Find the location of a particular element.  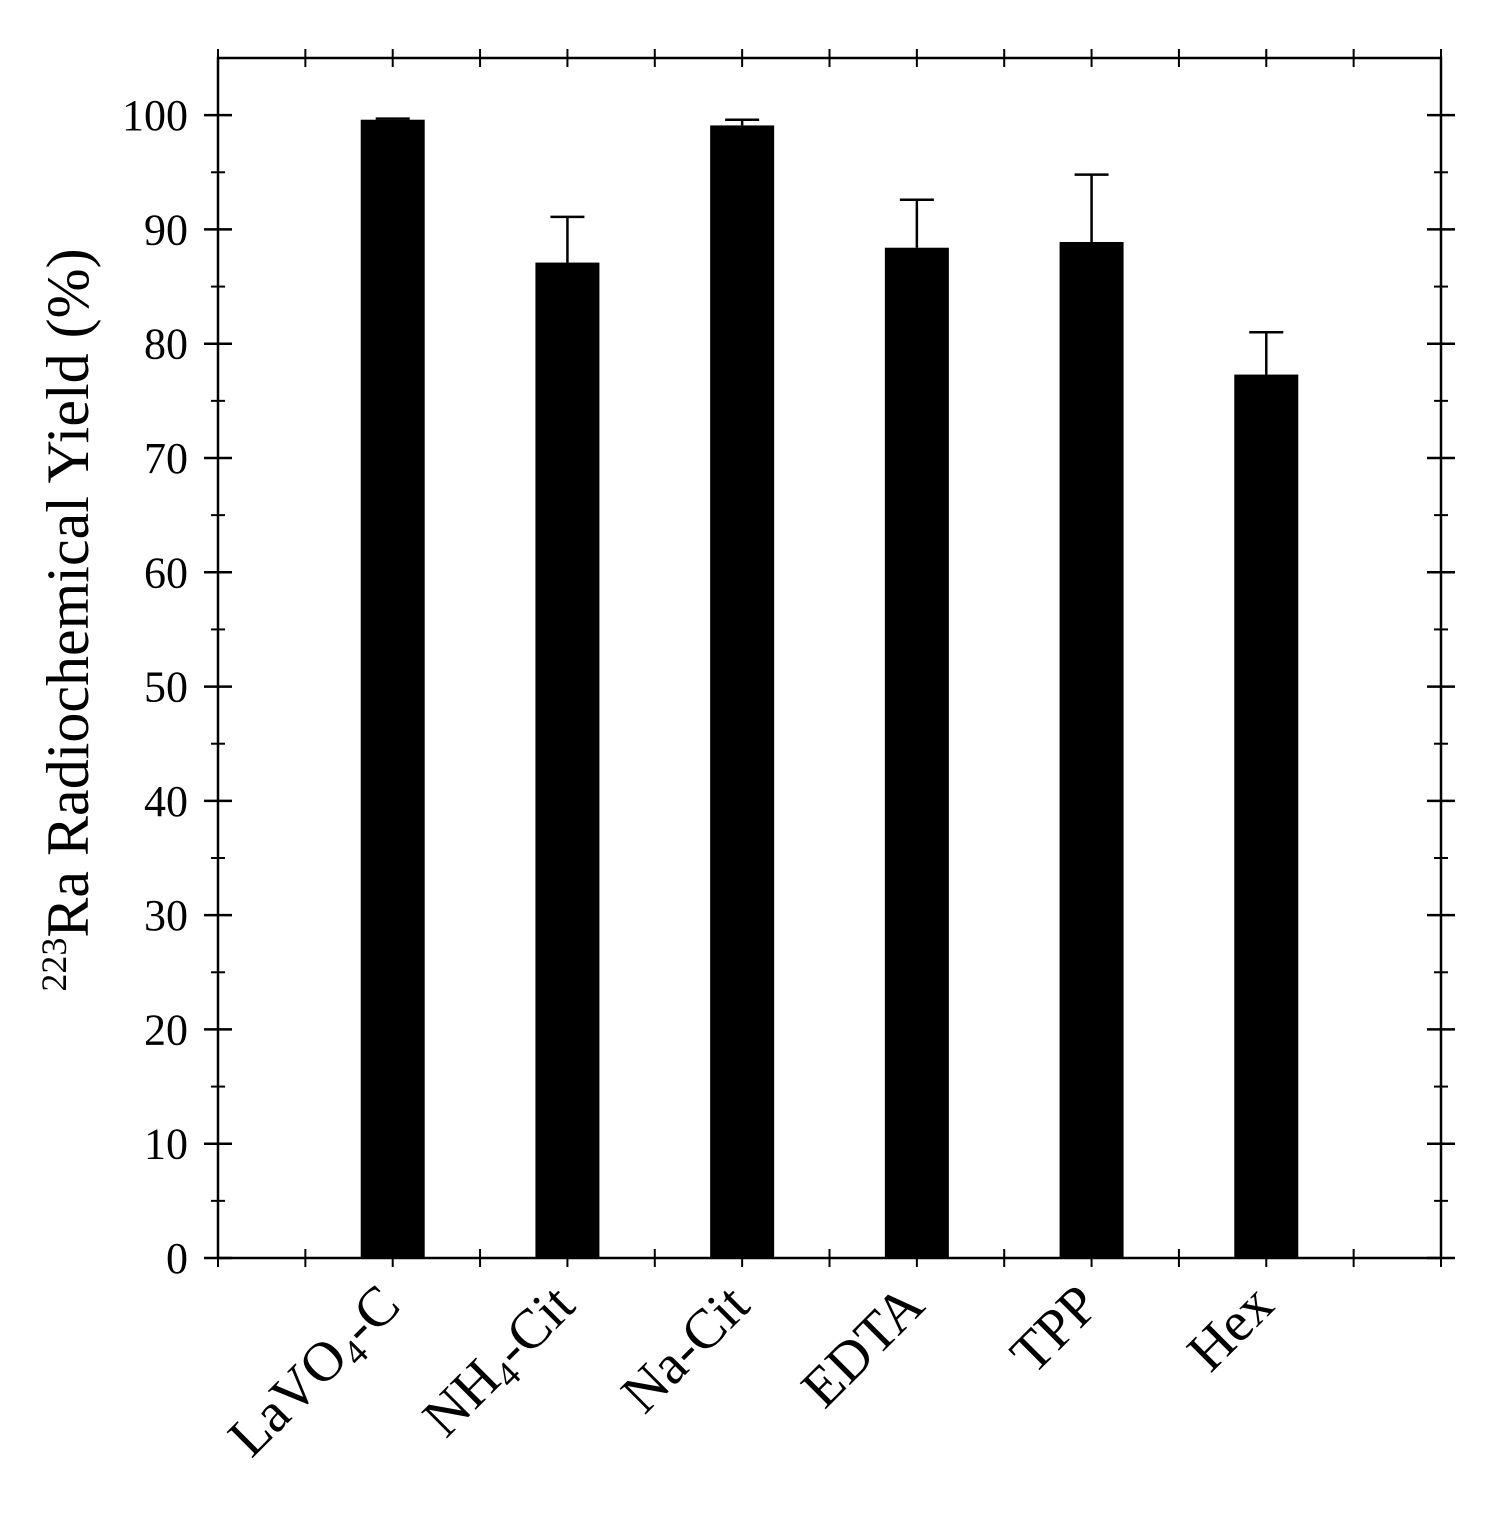

category-label-main: Na-Cit is located at coordinates (686, 1349).